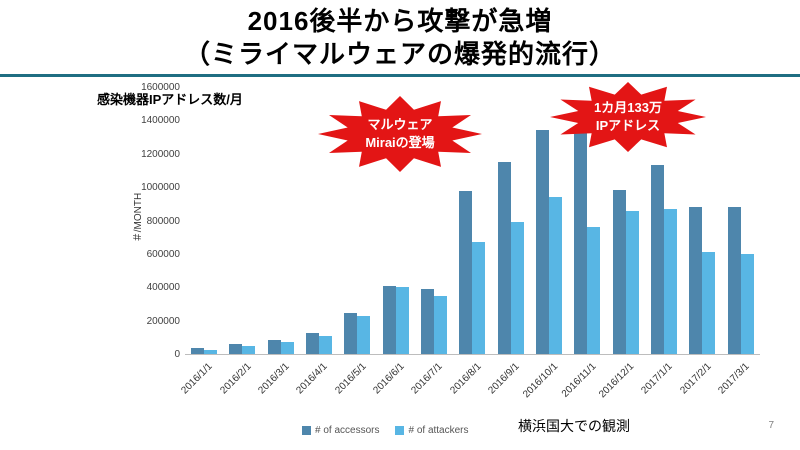 The width and height of the screenshot is (800, 450). What do you see at coordinates (771, 425) in the screenshot?
I see `page-number: 7` at bounding box center [771, 425].